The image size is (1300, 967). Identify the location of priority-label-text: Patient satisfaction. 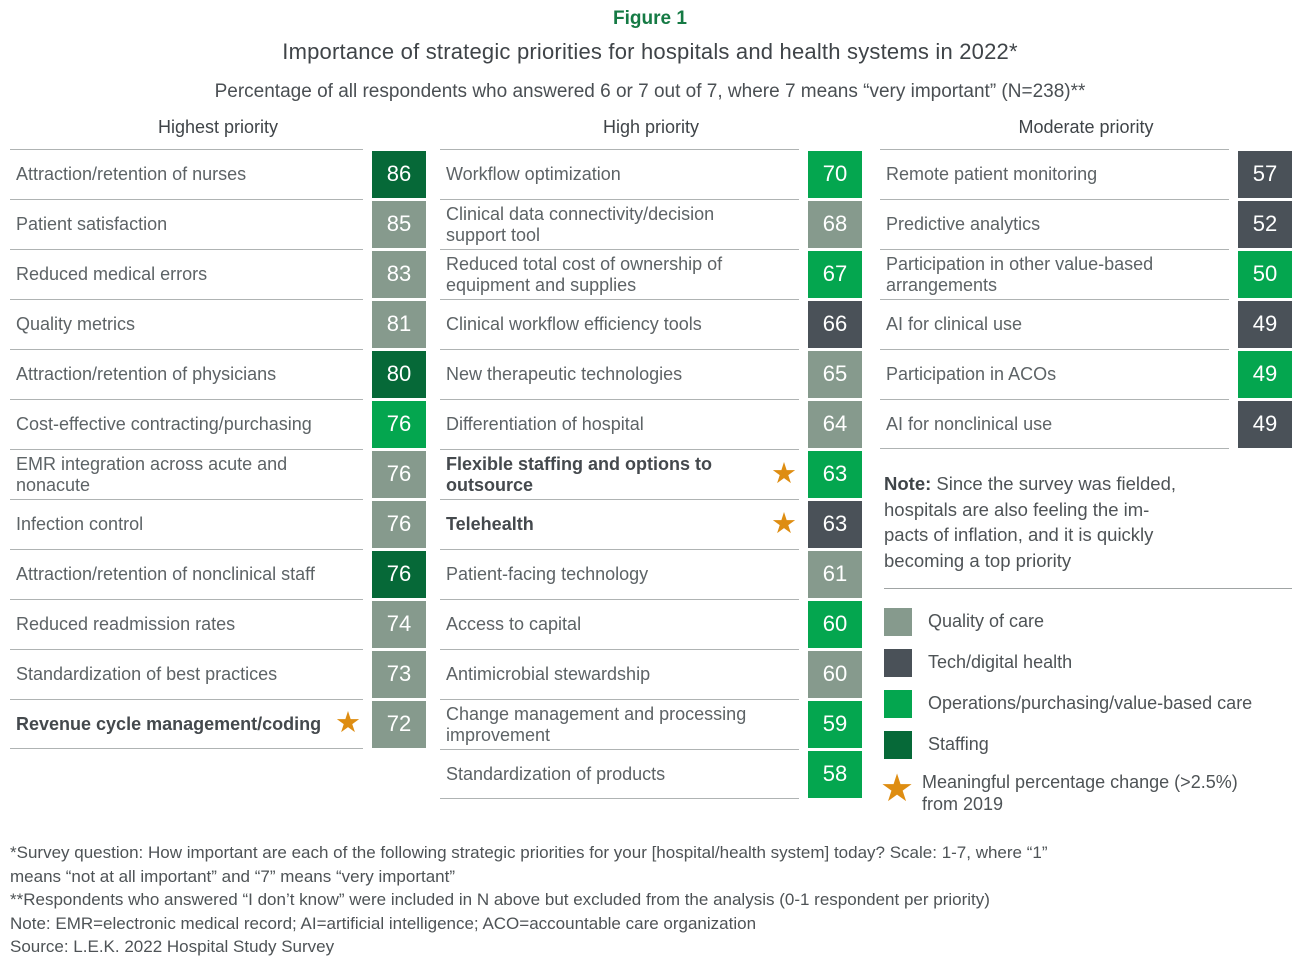
(92, 224).